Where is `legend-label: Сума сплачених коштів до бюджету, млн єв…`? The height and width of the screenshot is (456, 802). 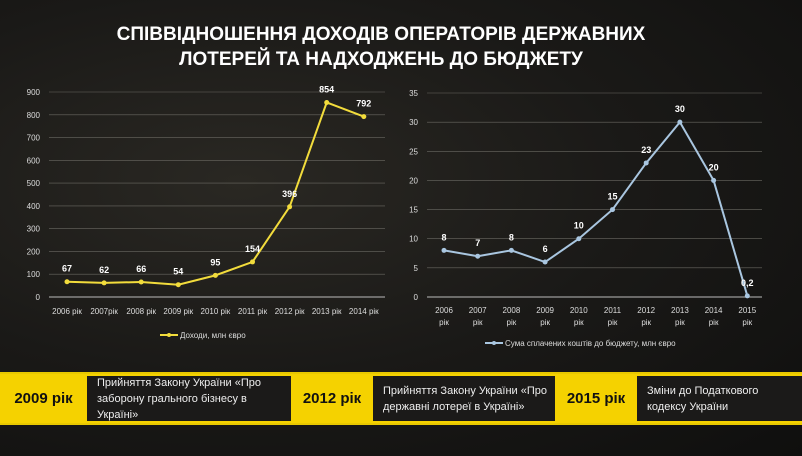
legend-label: Сума сплачених коштів до бюджету, млн єв… is located at coordinates (590, 343).